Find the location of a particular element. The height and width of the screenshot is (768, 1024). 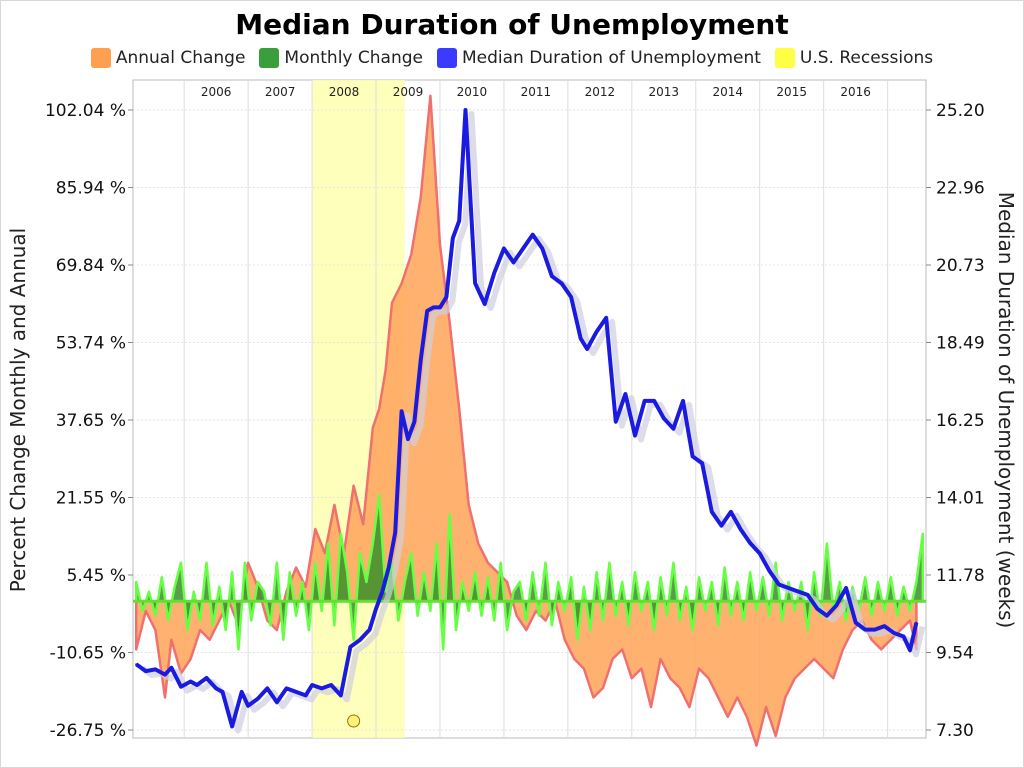

y-left-tick-label: 85.94 % is located at coordinates (91, 189).